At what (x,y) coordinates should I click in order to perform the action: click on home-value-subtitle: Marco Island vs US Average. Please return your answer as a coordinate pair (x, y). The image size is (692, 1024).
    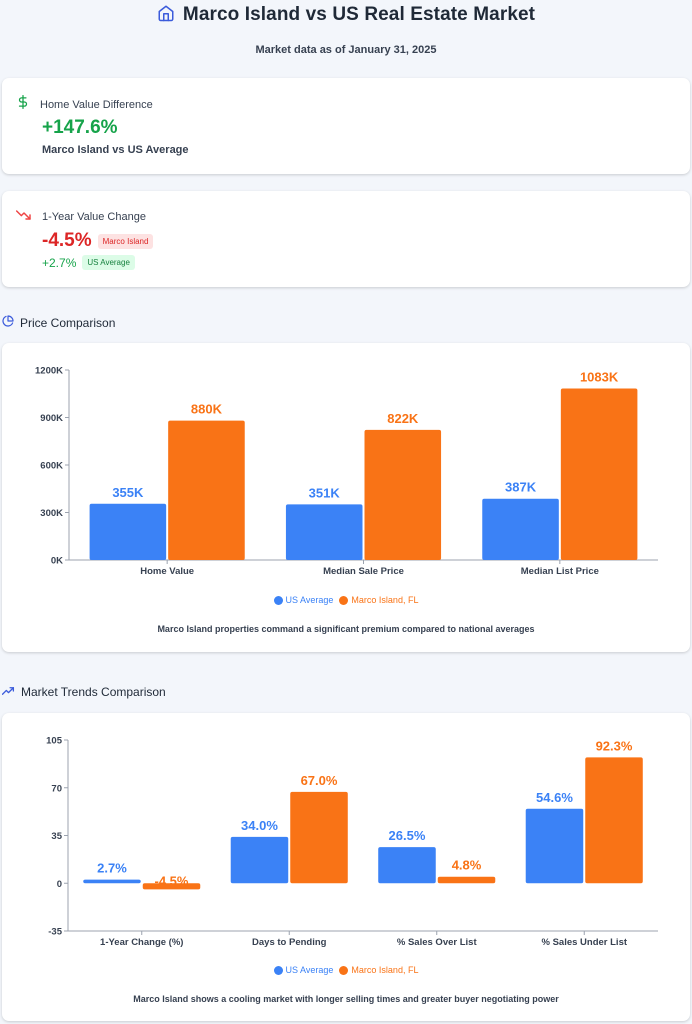
    Looking at the image, I should click on (115, 150).